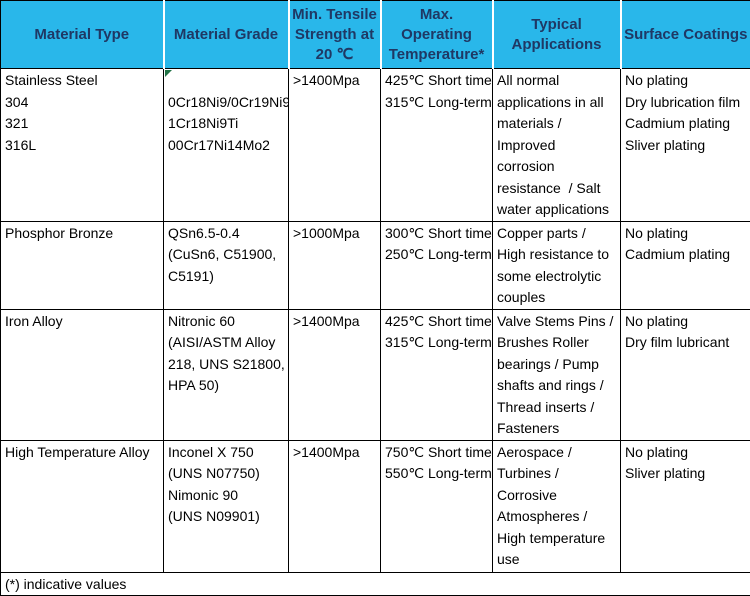  Describe the element at coordinates (82, 145) in the screenshot. I see `cell-material-type: Stainless Steel 304 321 316L` at that location.